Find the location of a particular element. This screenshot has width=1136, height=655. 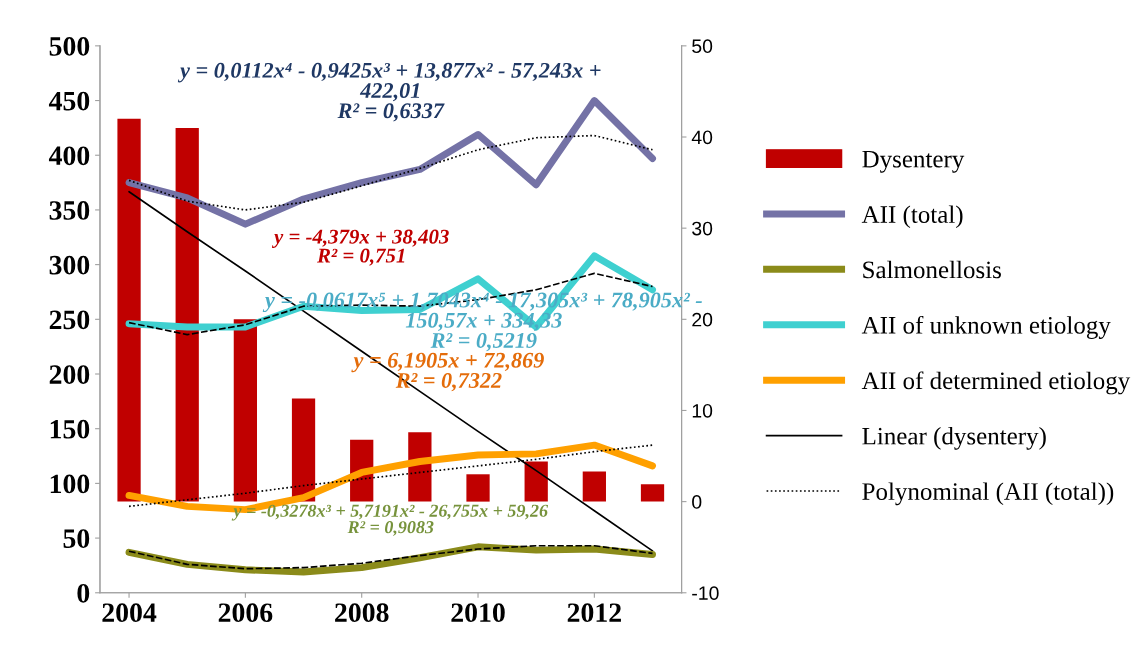

y2-tick-label: 20 is located at coordinates (702, 319).